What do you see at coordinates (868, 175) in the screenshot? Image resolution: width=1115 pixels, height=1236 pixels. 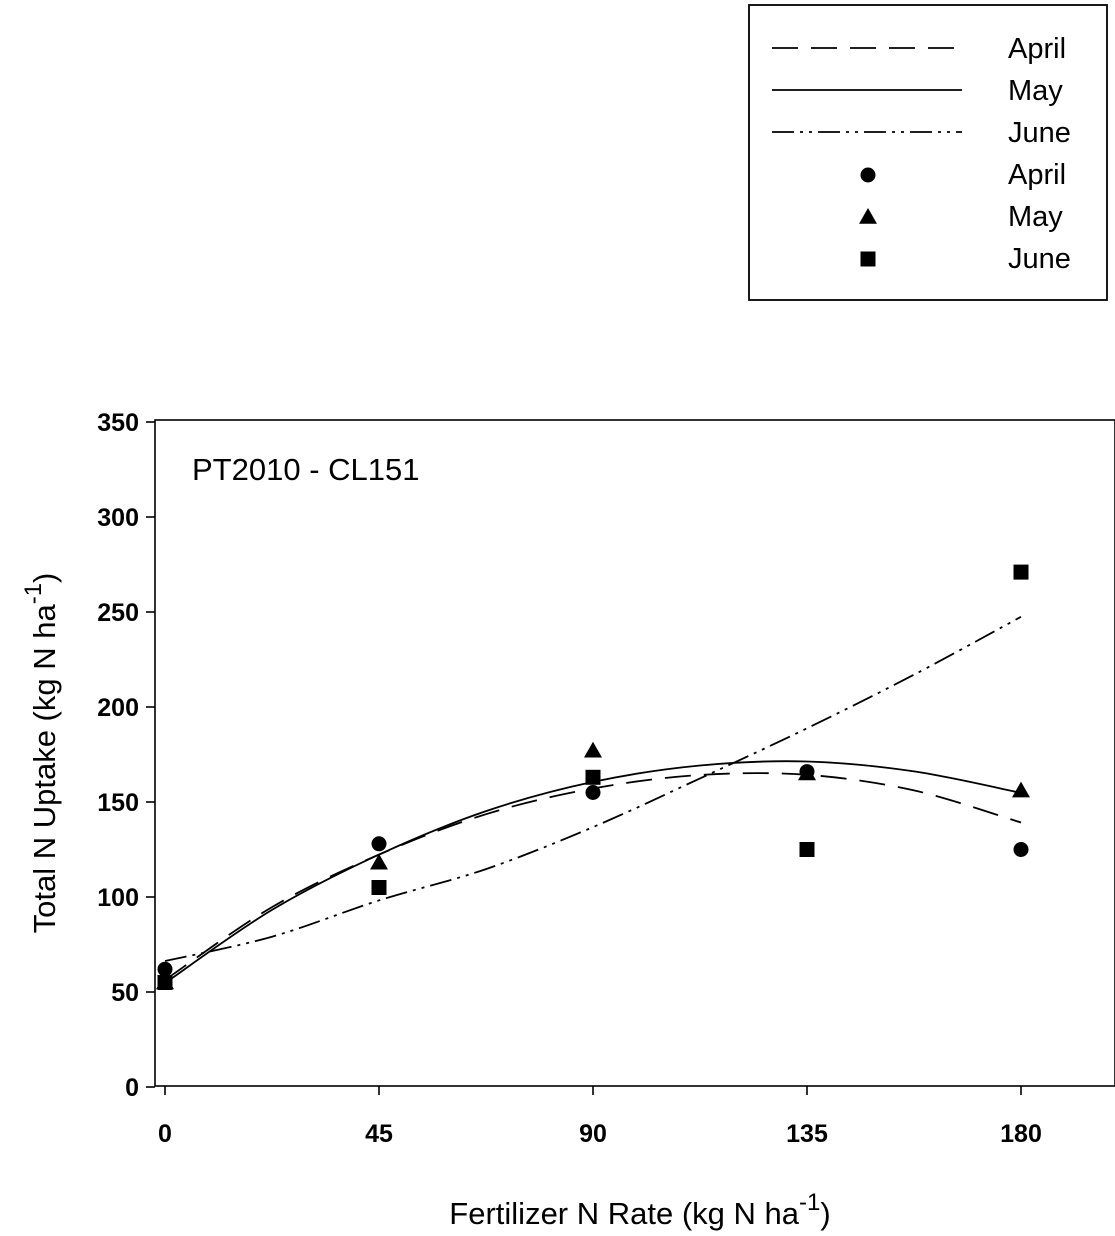 I see `legend-marker-april` at bounding box center [868, 175].